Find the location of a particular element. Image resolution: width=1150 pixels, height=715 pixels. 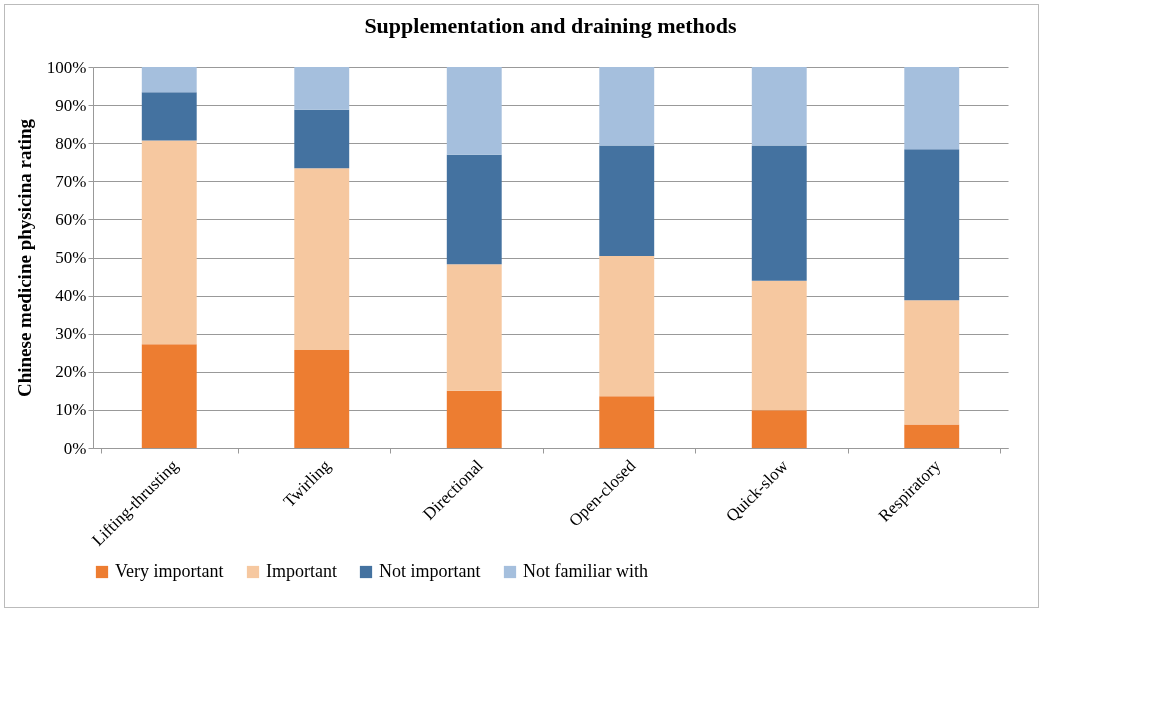

y-tick-label: 30% is located at coordinates (71, 334).